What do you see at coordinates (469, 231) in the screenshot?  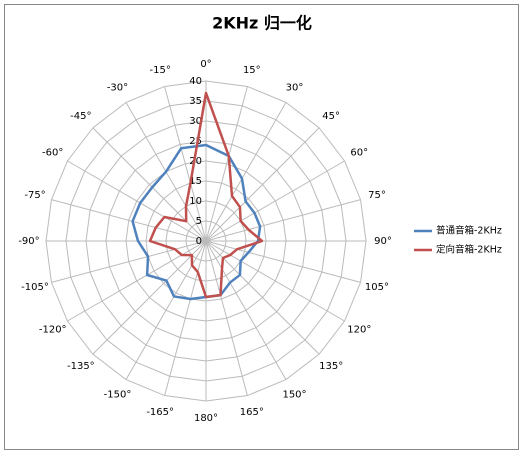 I see `legend-label: 普通音箱-2KHz` at bounding box center [469, 231].